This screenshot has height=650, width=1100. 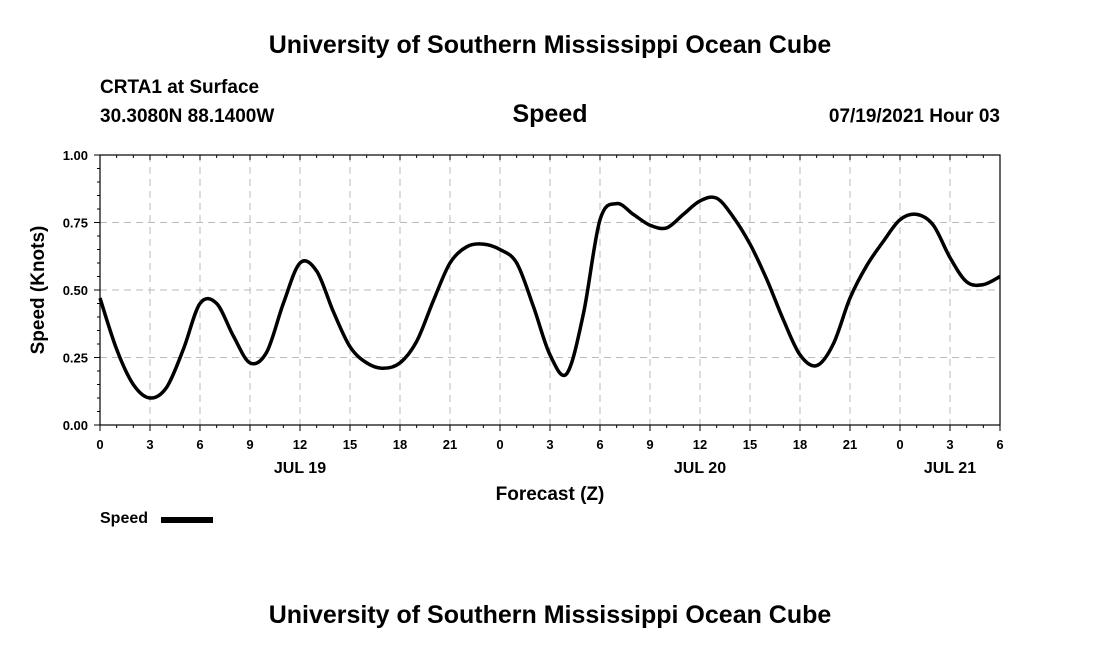 What do you see at coordinates (75, 425) in the screenshot?
I see `y-tick-label: 0.00` at bounding box center [75, 425].